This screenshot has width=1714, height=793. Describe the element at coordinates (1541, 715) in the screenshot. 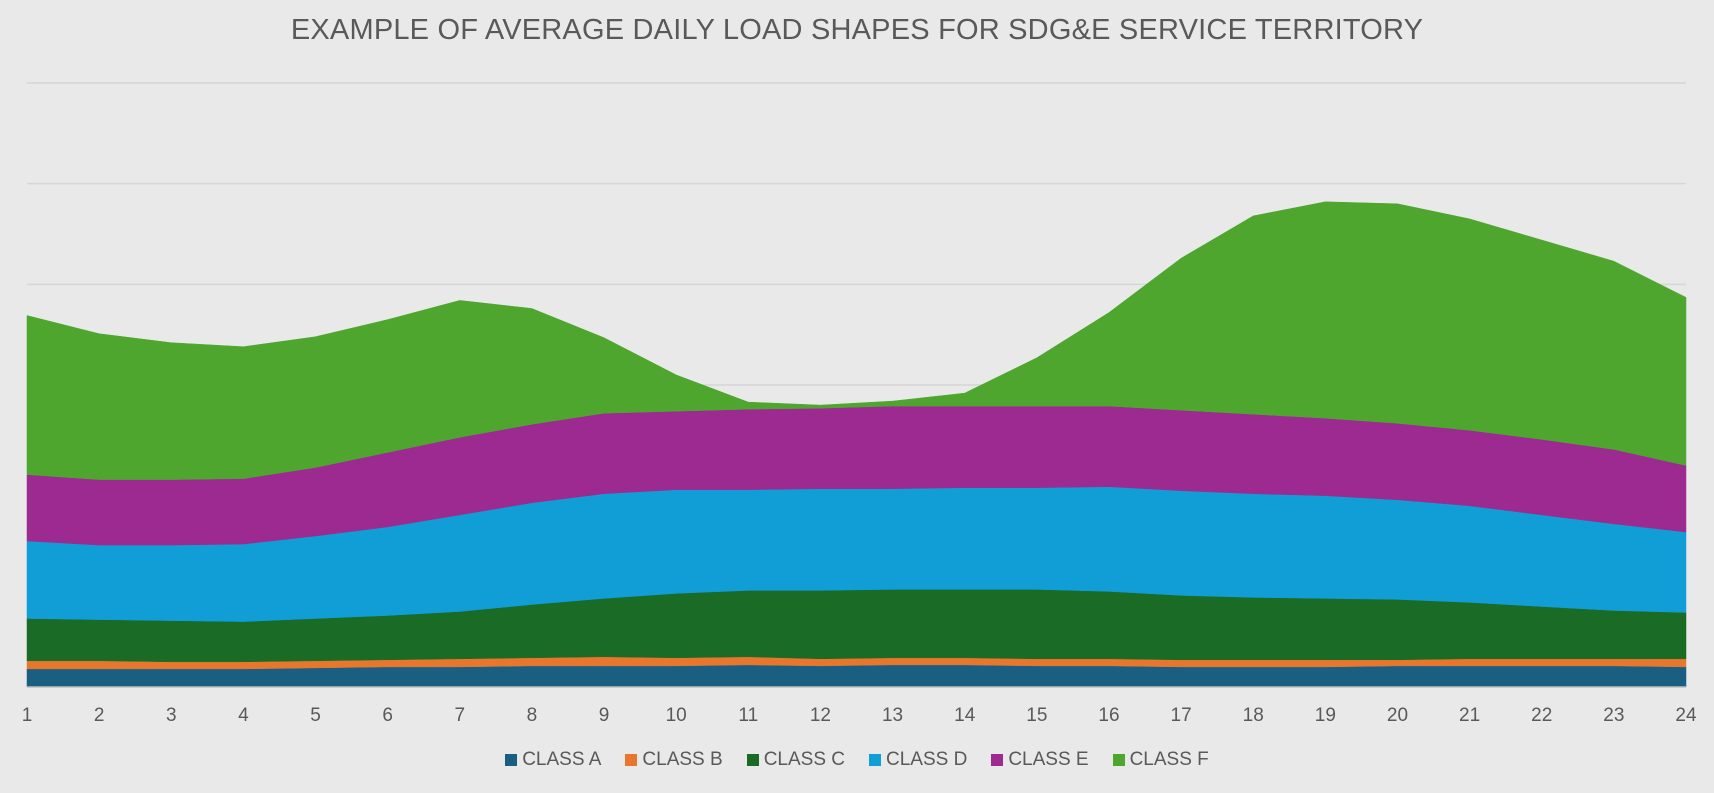

I see `x-tick-label: 22` at that location.